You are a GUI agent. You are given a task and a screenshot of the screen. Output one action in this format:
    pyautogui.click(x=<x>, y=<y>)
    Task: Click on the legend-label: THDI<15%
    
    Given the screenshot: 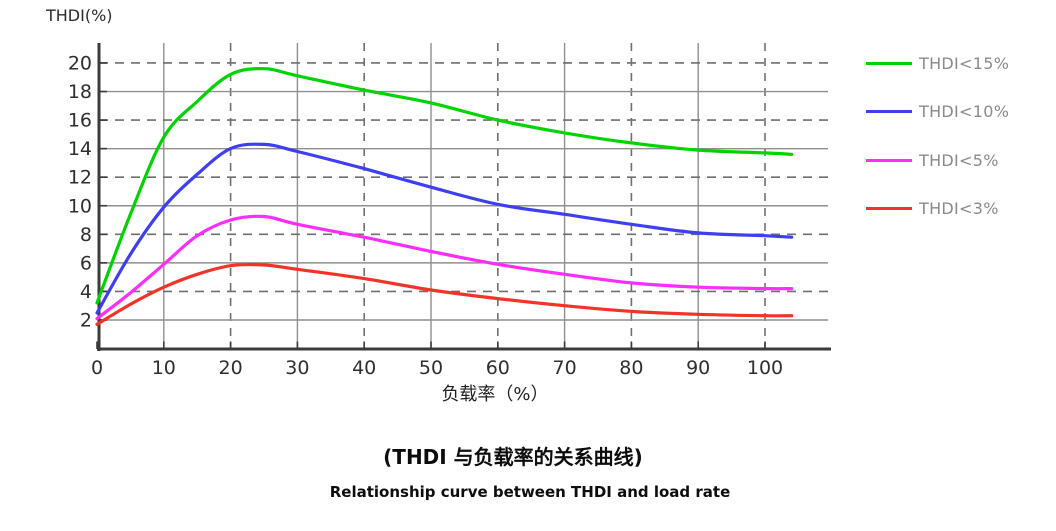 What is the action you would take?
    pyautogui.click(x=964, y=63)
    